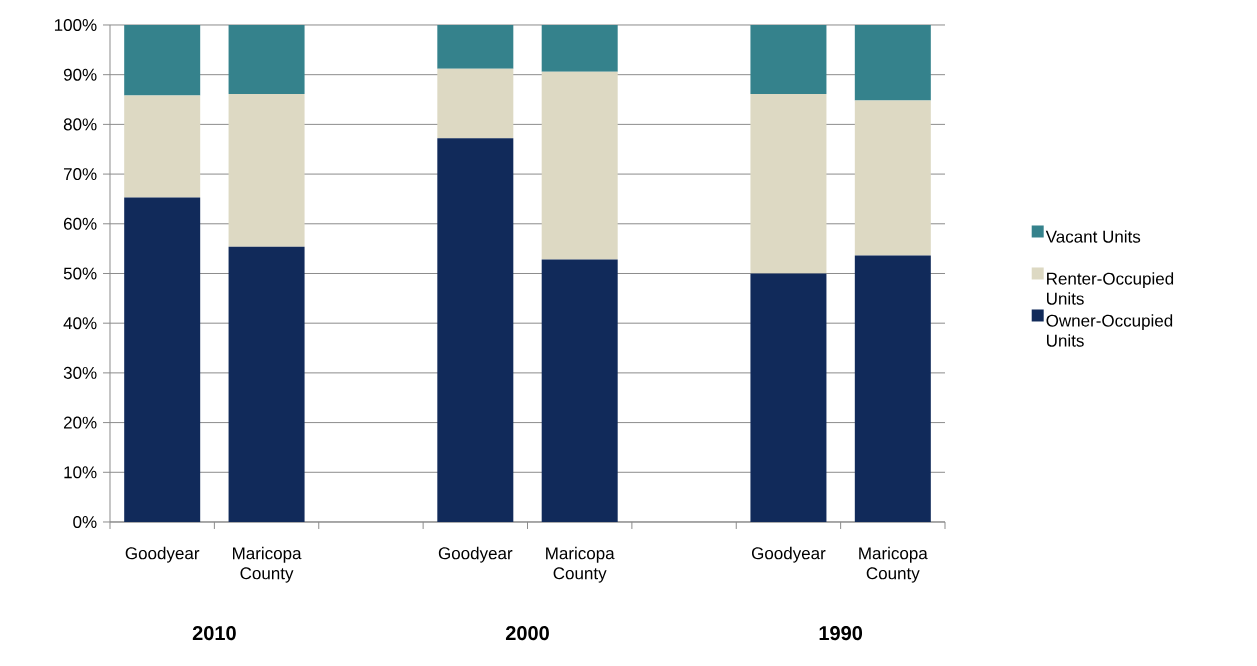 This screenshot has height=666, width=1257. Describe the element at coordinates (80, 124) in the screenshot. I see `y-tick-label: 80%` at that location.